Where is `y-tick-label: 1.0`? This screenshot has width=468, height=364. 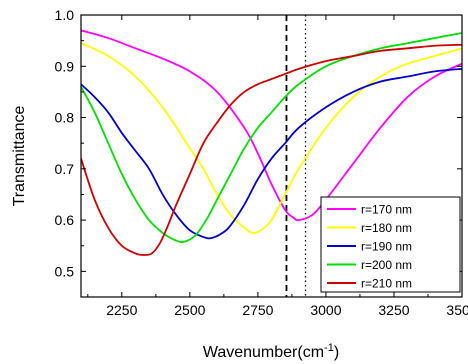
y-tick-label: 1.0 is located at coordinates (65, 15).